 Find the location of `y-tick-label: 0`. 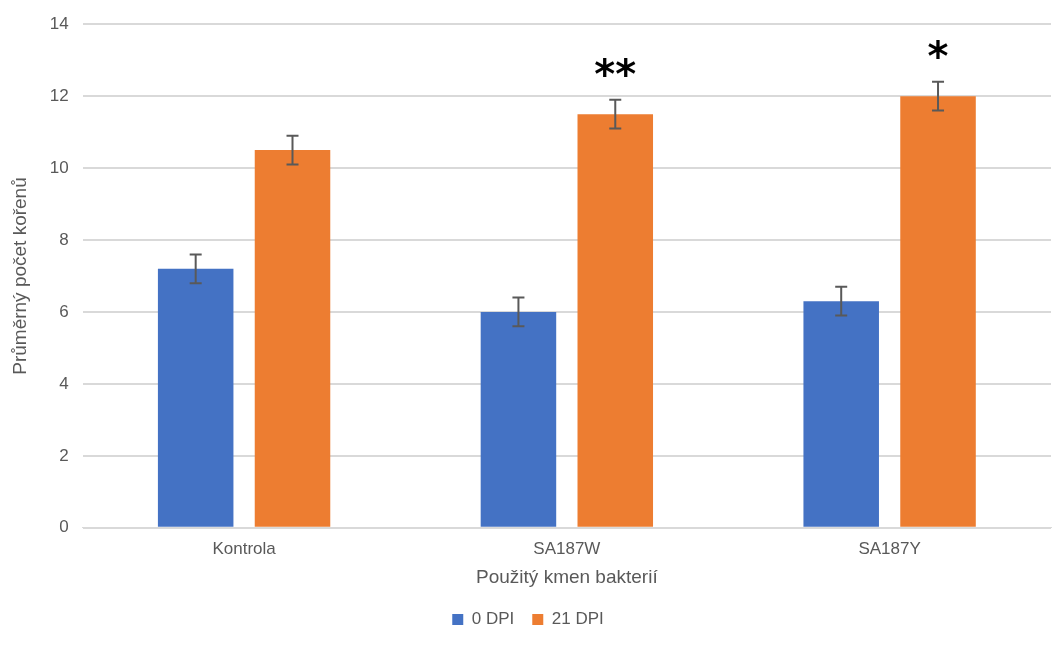

y-tick-label: 0 is located at coordinates (64, 527).